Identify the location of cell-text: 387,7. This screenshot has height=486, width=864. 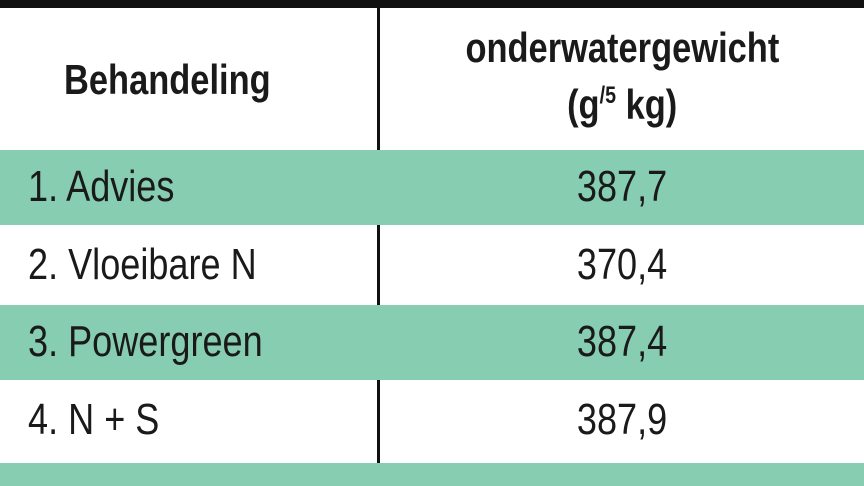
(622, 186).